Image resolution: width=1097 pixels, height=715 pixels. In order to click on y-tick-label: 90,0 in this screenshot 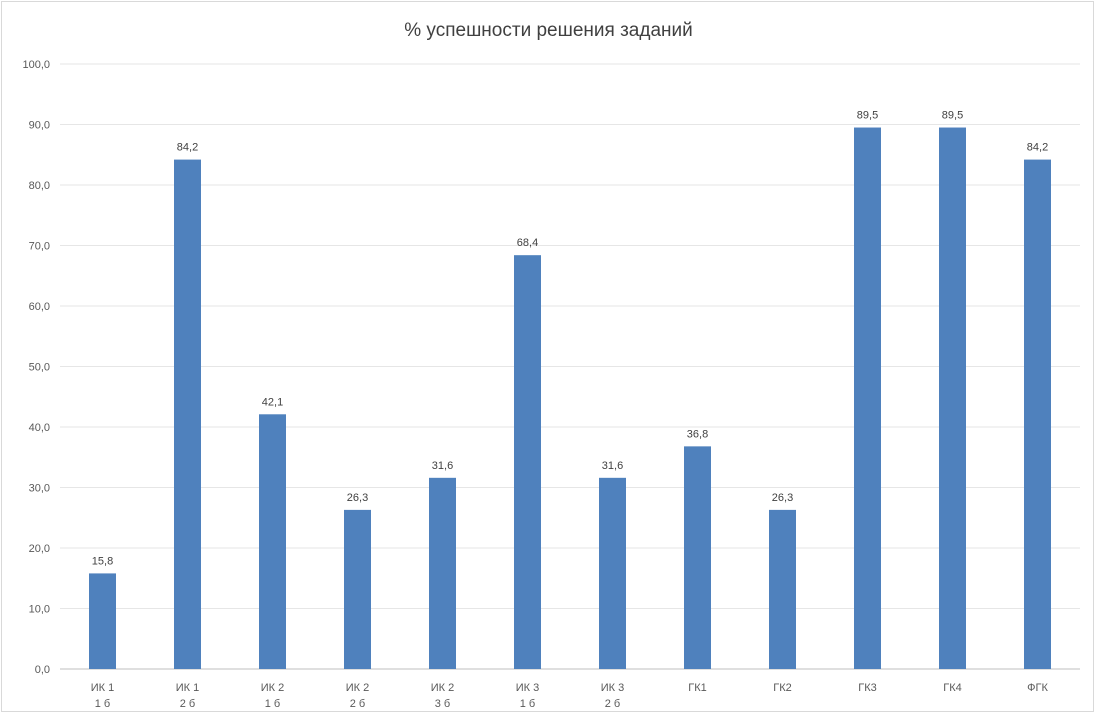, I will do `click(39, 126)`.